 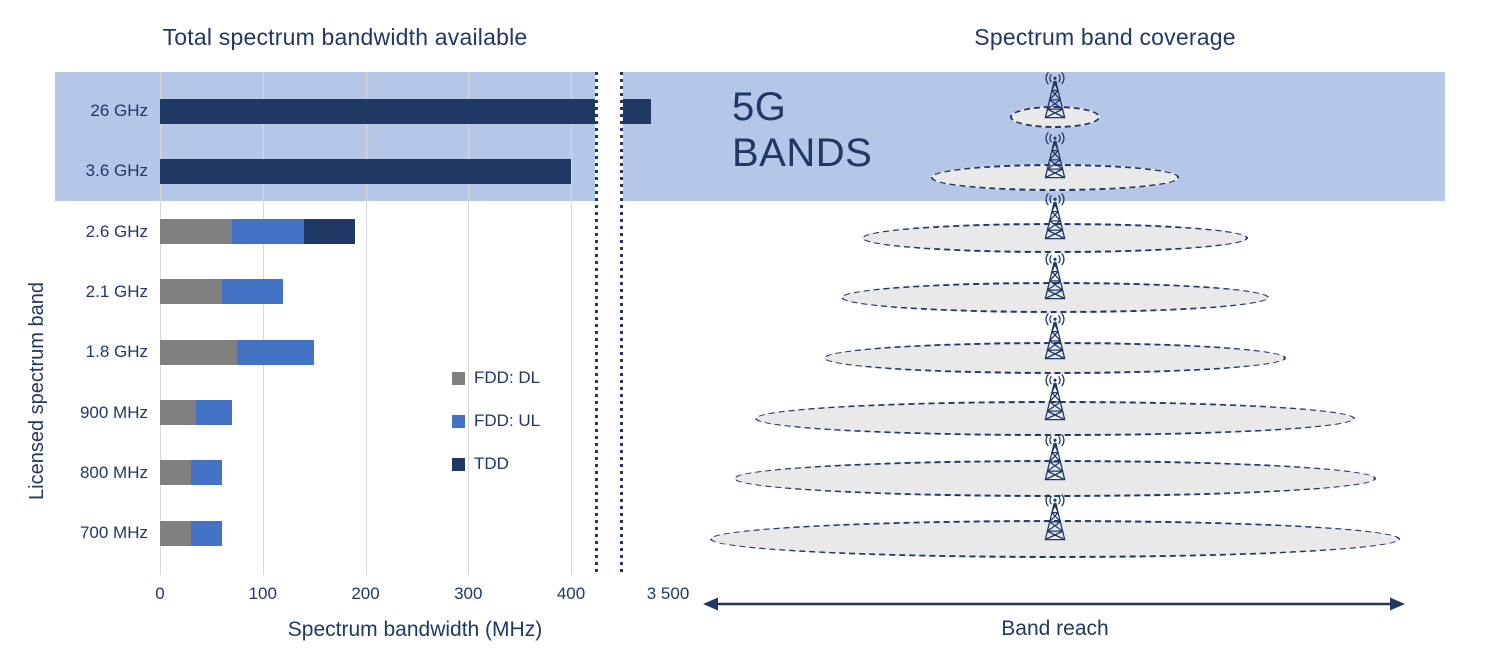 What do you see at coordinates (759, 107) in the screenshot?
I see `banner-line-1: 5G` at bounding box center [759, 107].